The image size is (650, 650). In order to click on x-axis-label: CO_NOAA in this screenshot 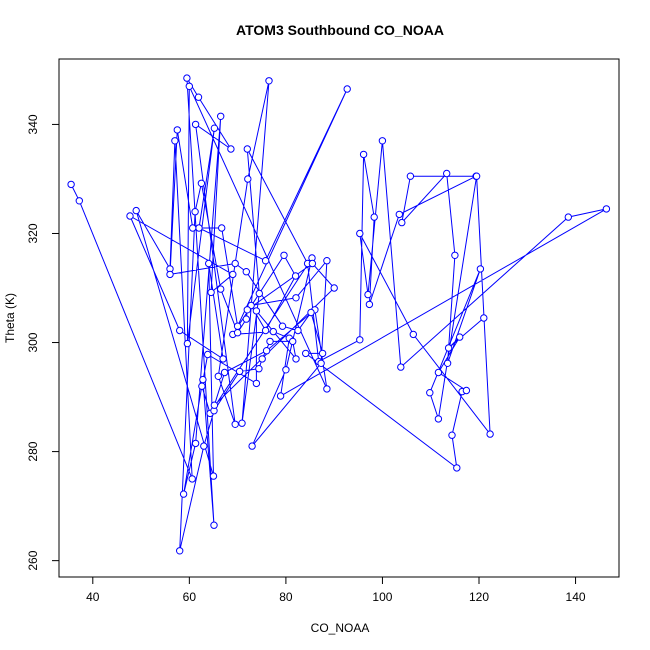, I will do `click(340, 628)`.